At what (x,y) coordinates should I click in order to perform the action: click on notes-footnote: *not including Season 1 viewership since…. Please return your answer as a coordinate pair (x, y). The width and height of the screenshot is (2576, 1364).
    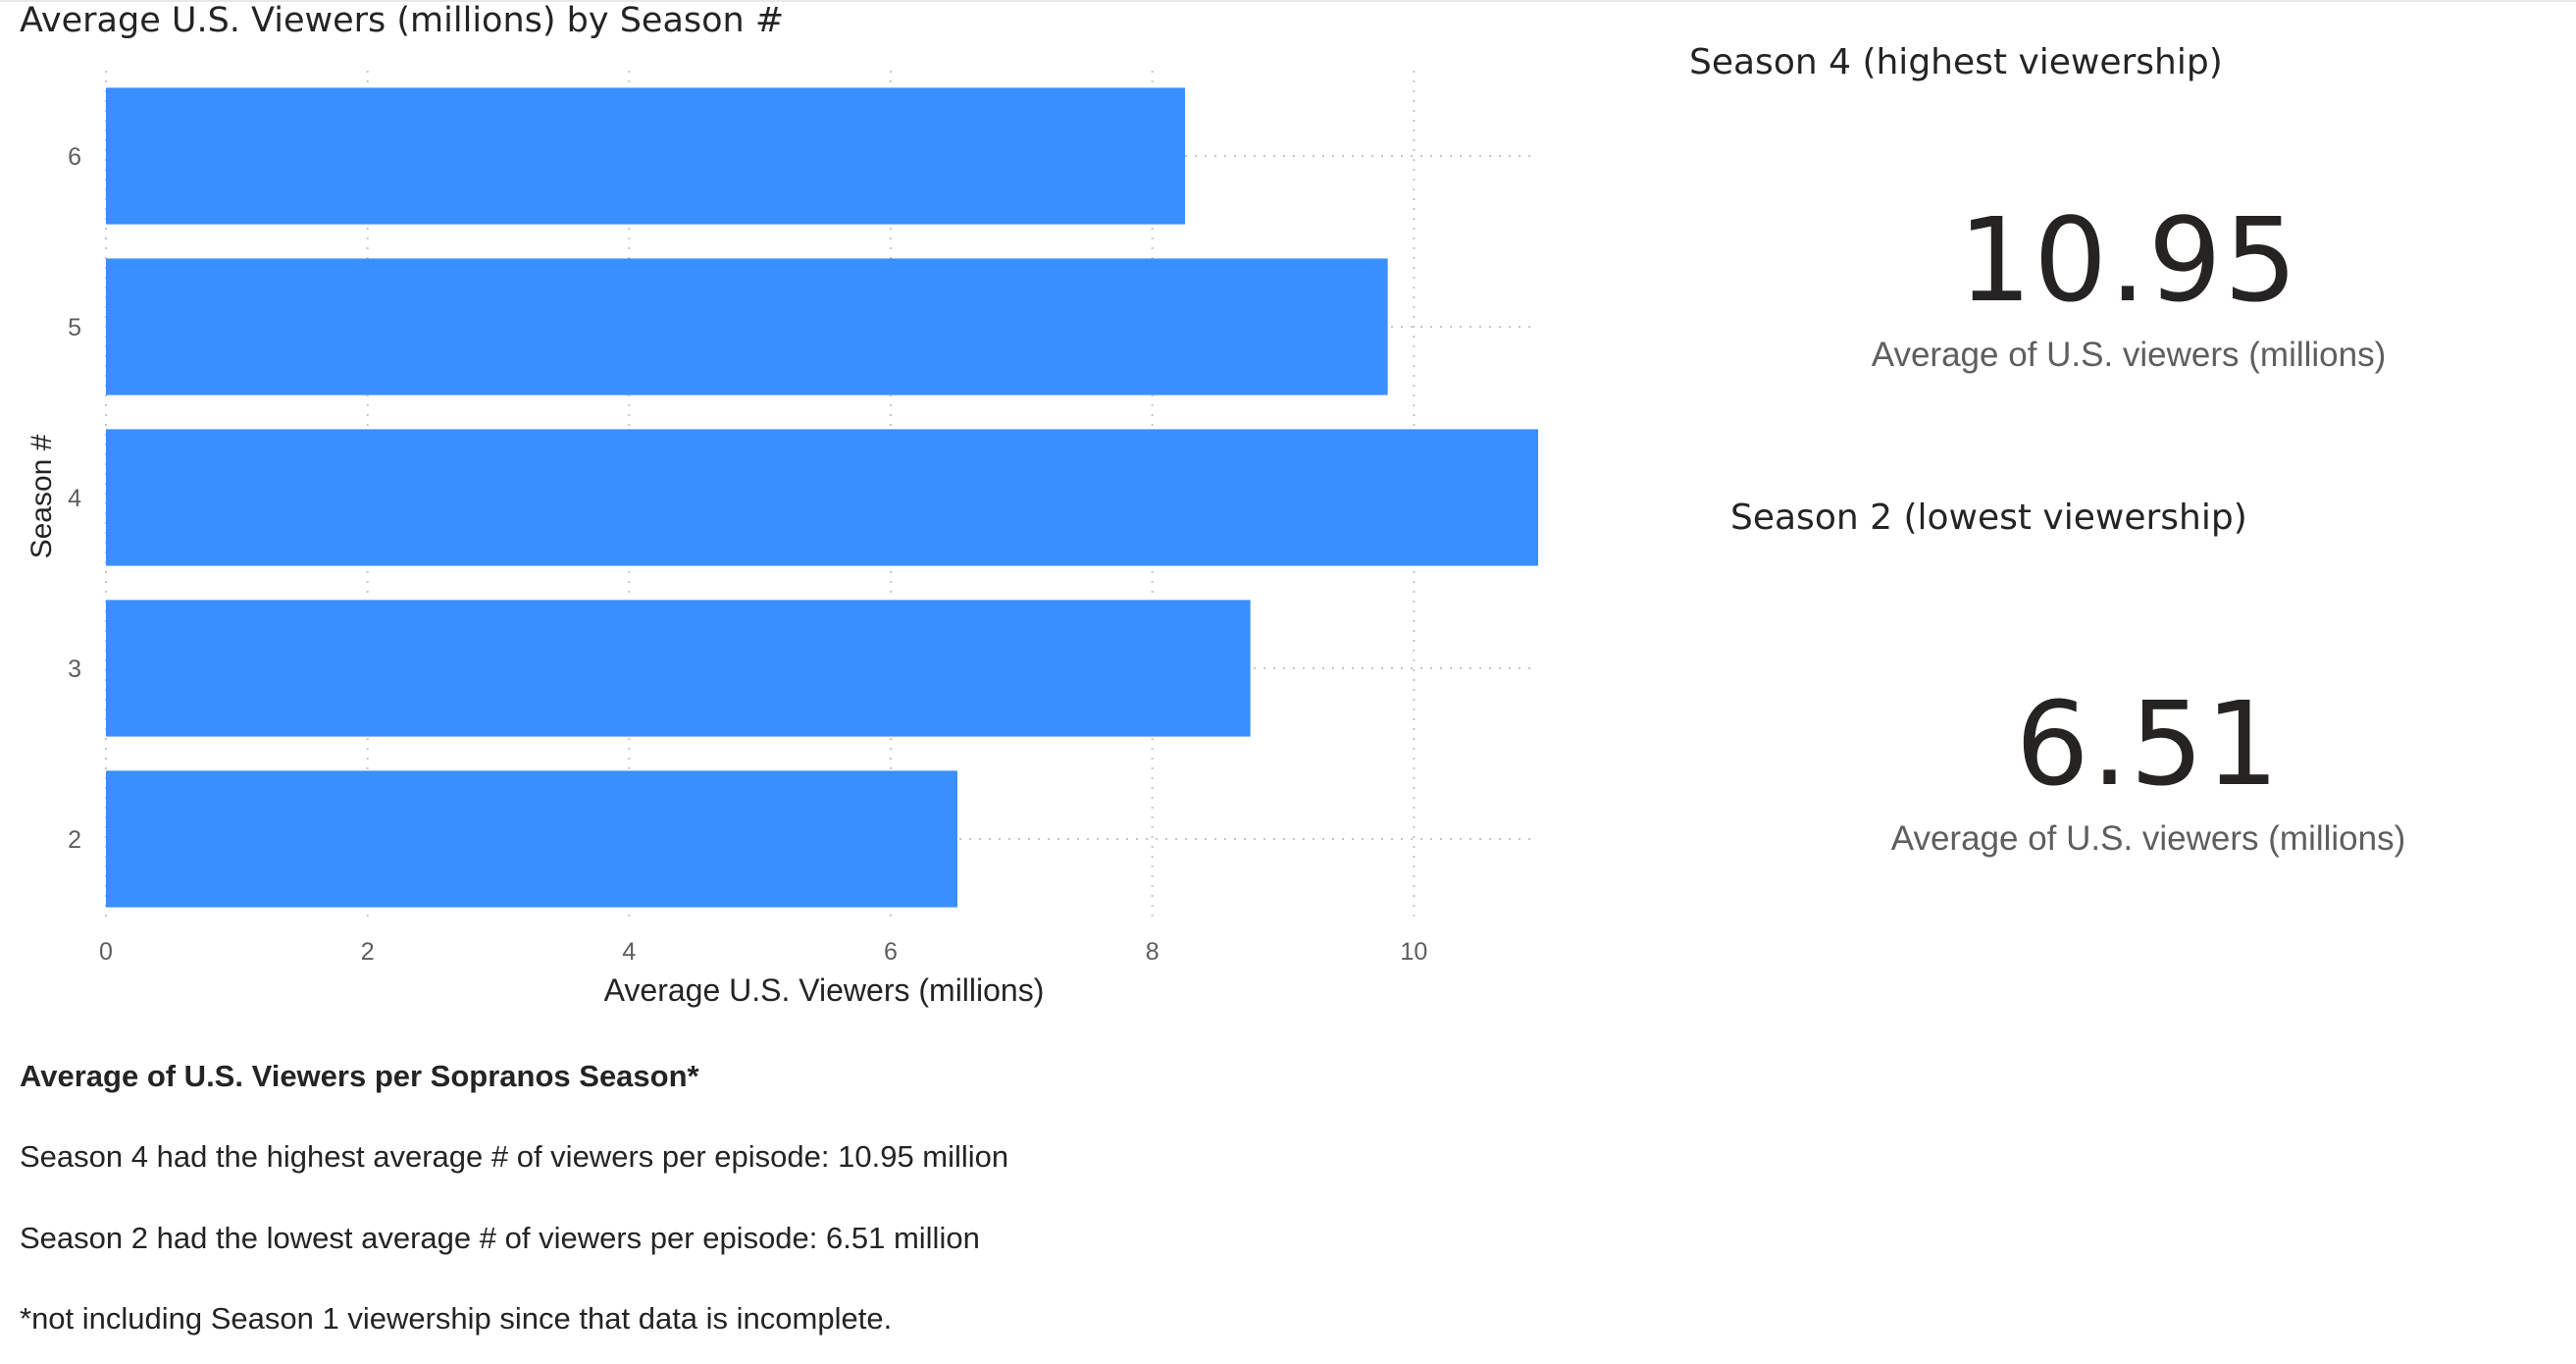
    Looking at the image, I should click on (456, 1318).